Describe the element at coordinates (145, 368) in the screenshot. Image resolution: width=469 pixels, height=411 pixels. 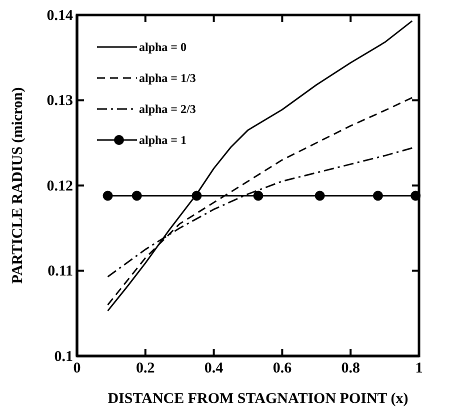
I see `x-tick-label: 0.2` at that location.